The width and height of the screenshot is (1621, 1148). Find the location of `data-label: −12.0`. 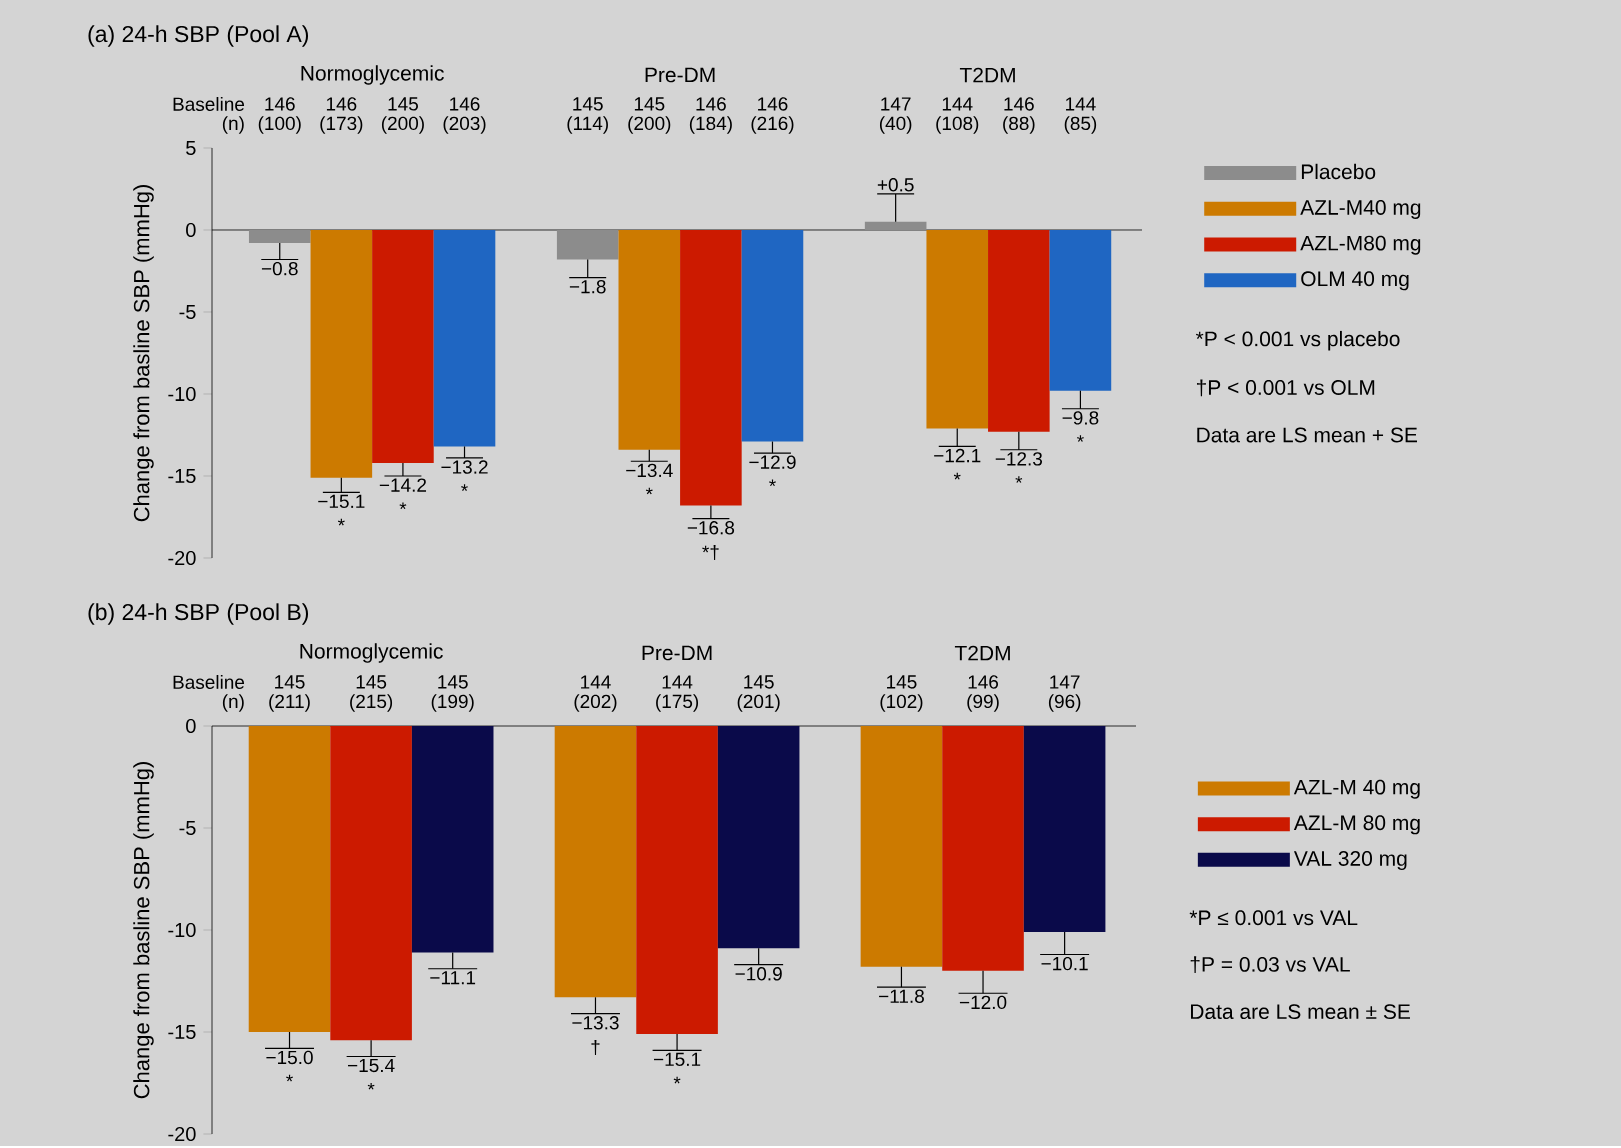

data-label: −12.0 is located at coordinates (983, 1002).